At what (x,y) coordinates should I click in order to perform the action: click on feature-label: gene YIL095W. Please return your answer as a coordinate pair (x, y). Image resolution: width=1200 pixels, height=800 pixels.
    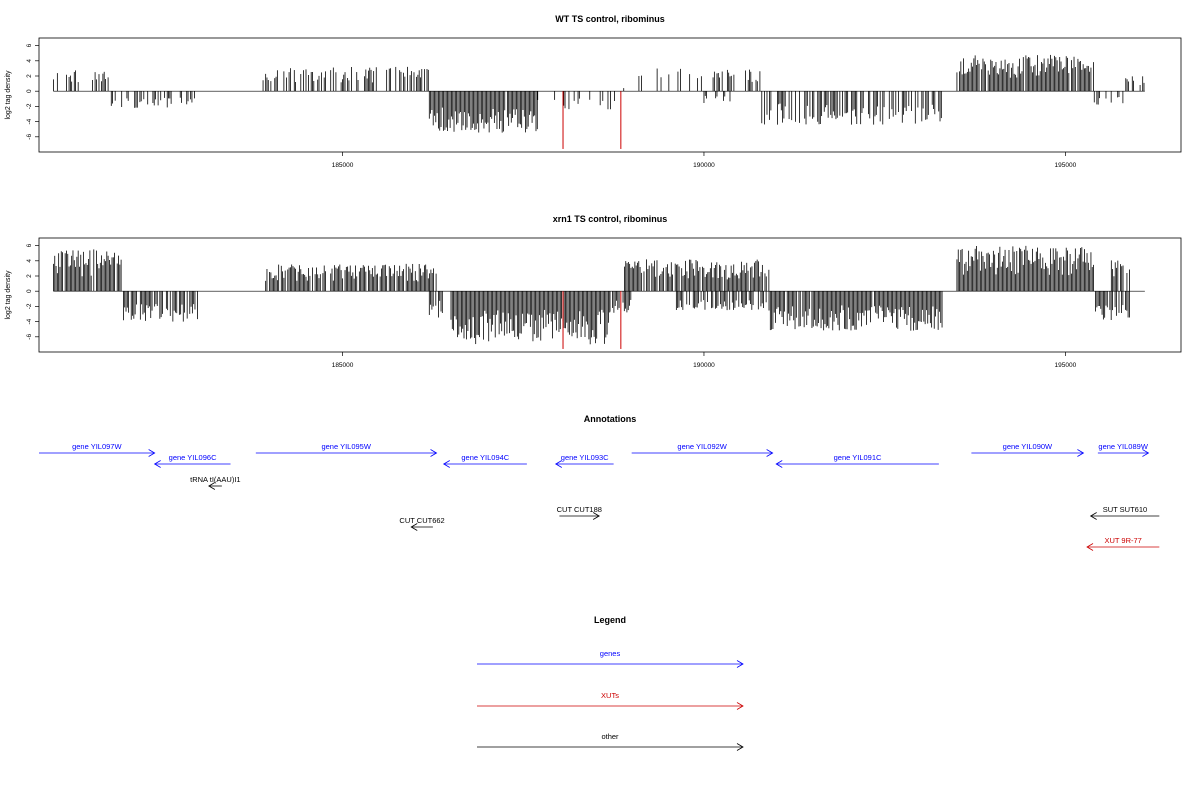
    Looking at the image, I should click on (346, 446).